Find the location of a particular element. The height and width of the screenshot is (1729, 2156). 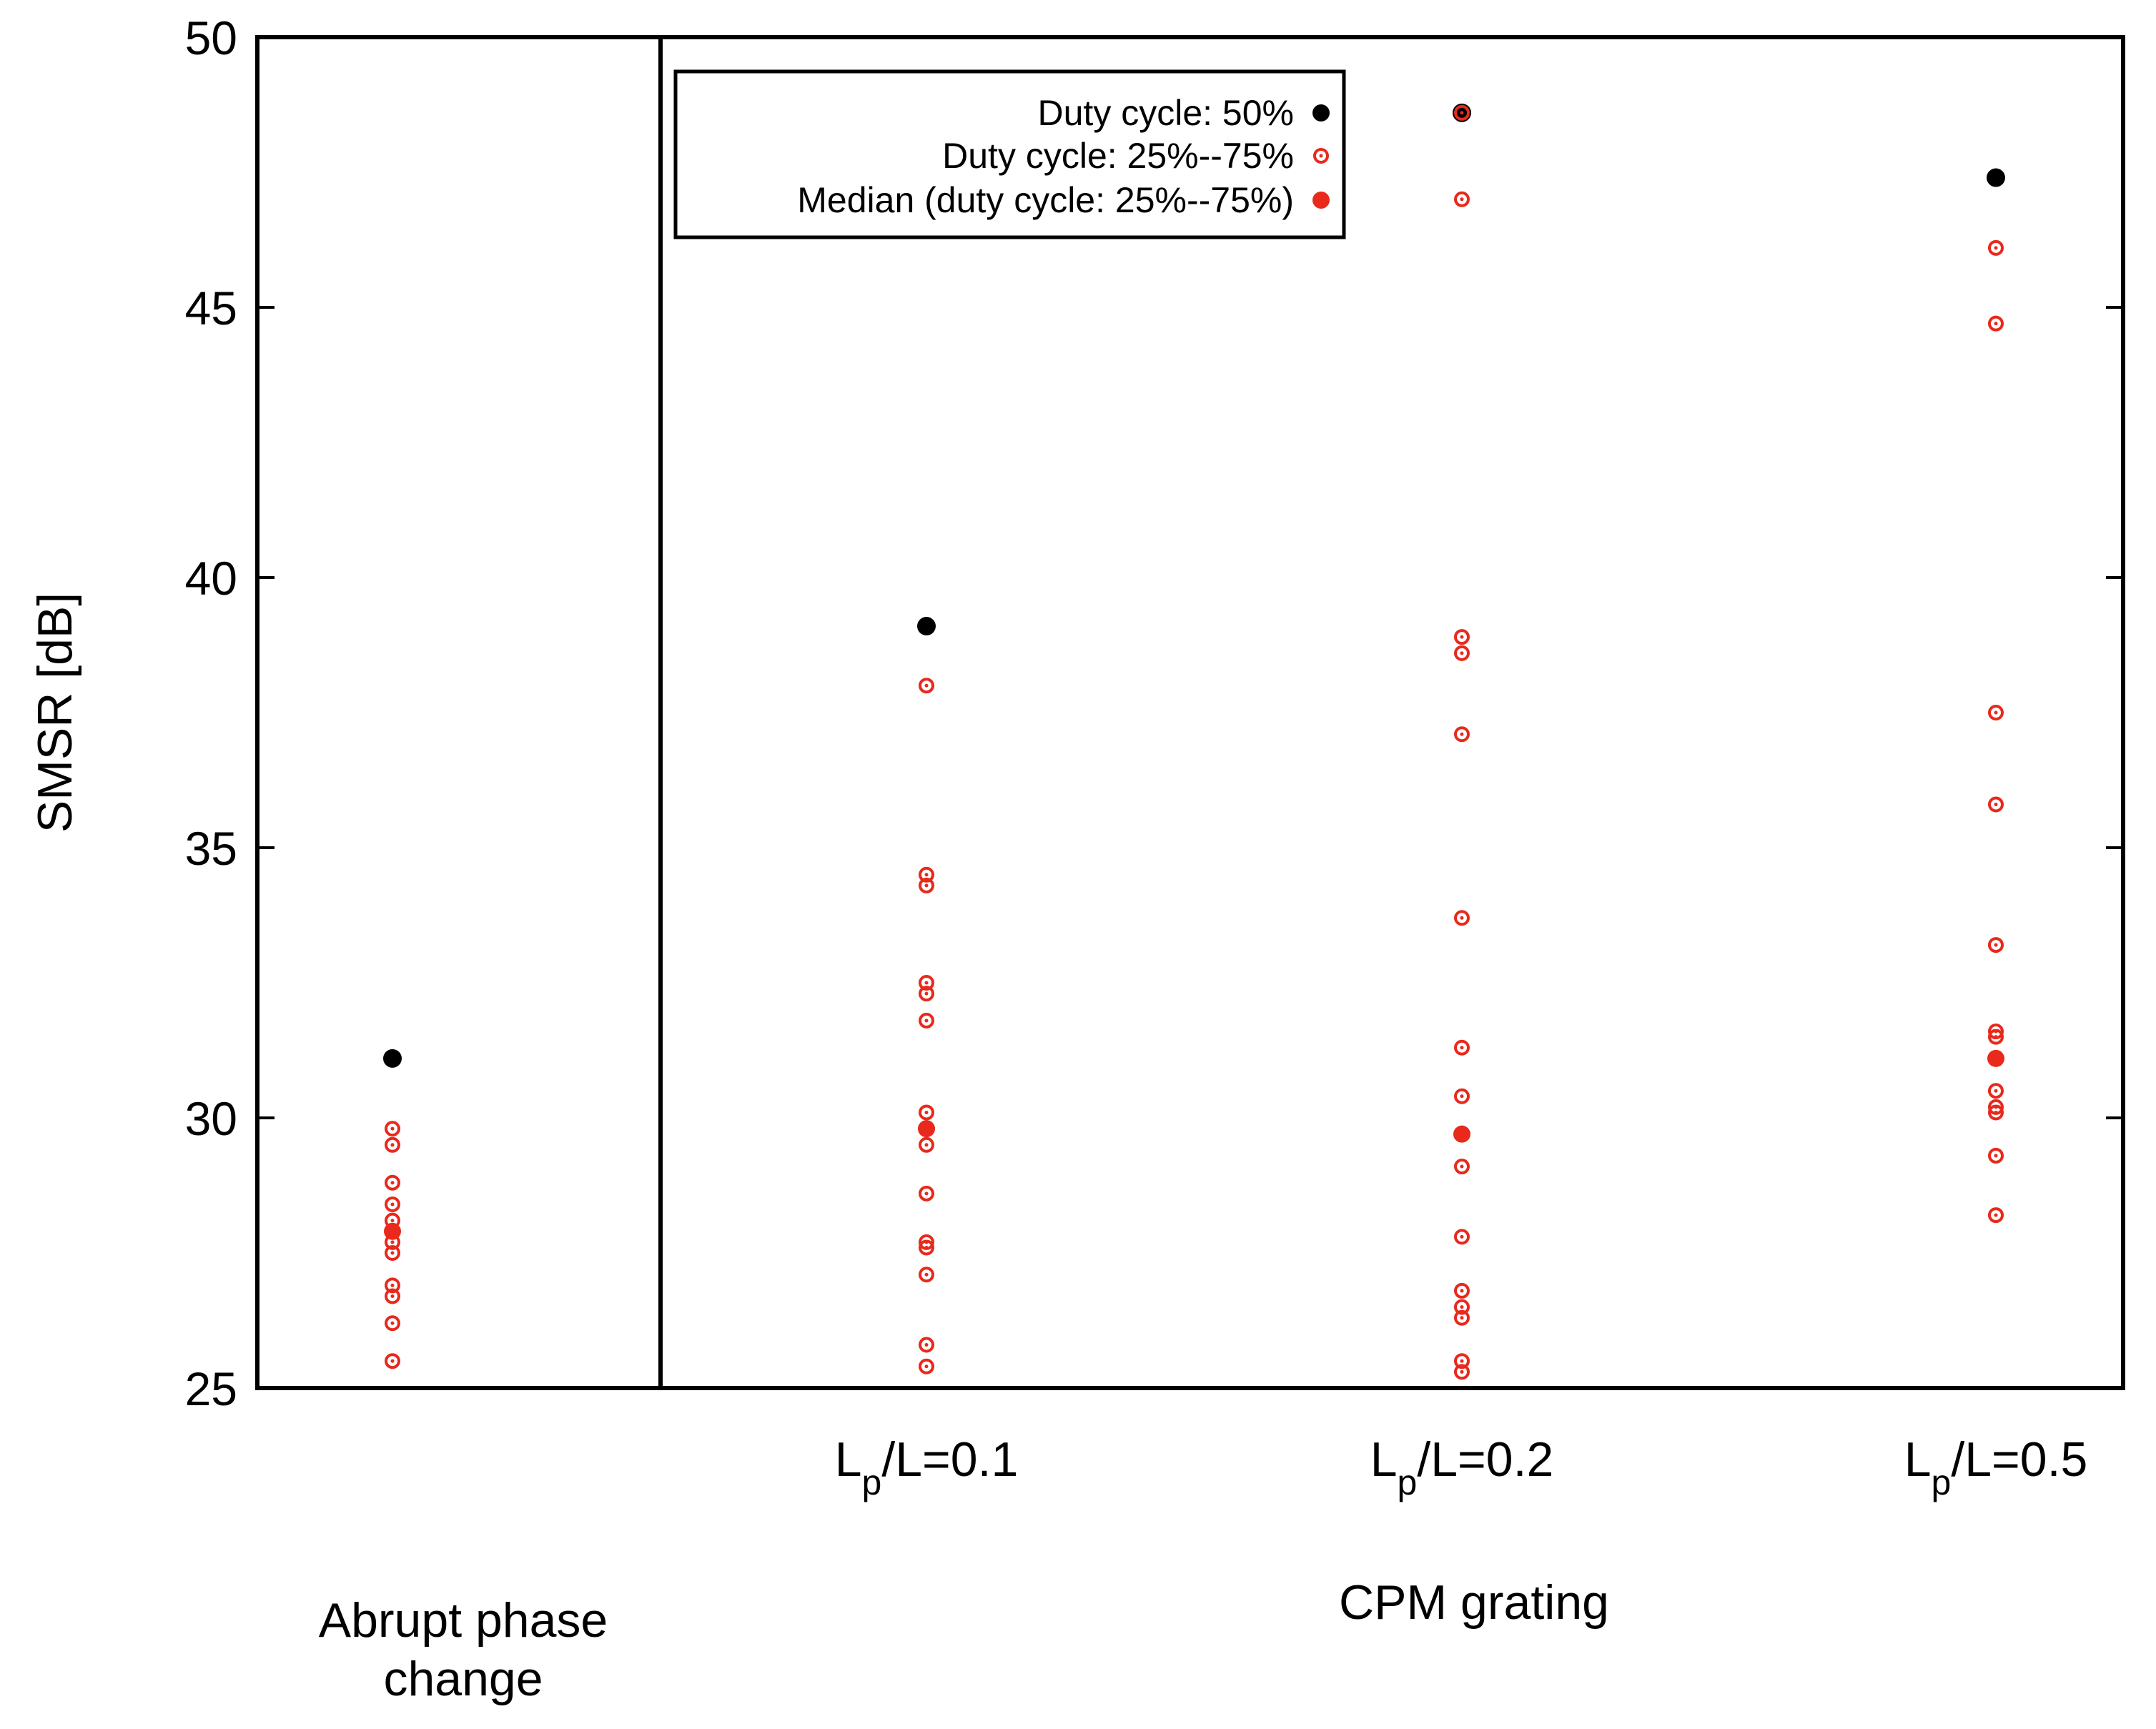

y-tick-label: 30 is located at coordinates (211, 1119).